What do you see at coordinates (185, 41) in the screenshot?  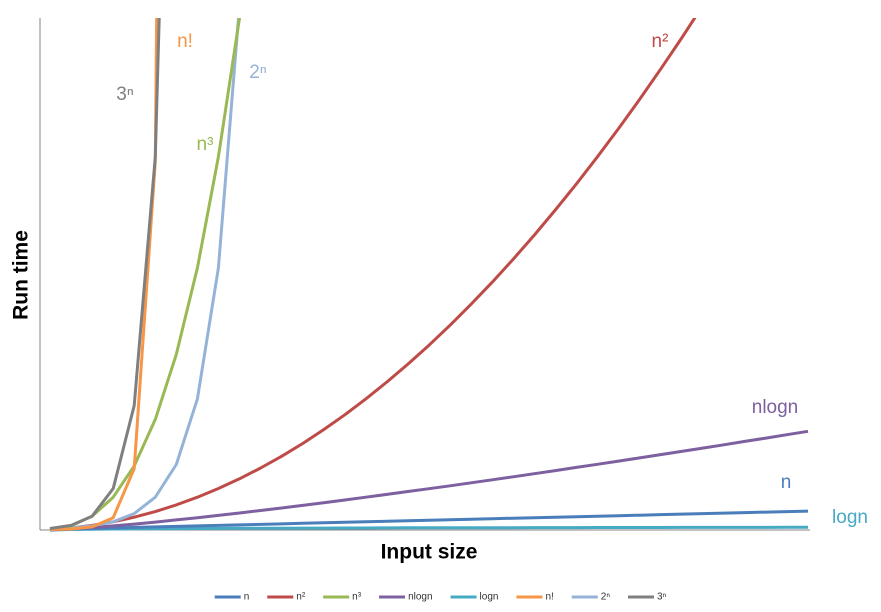 I see `series-annotation: n!` at bounding box center [185, 41].